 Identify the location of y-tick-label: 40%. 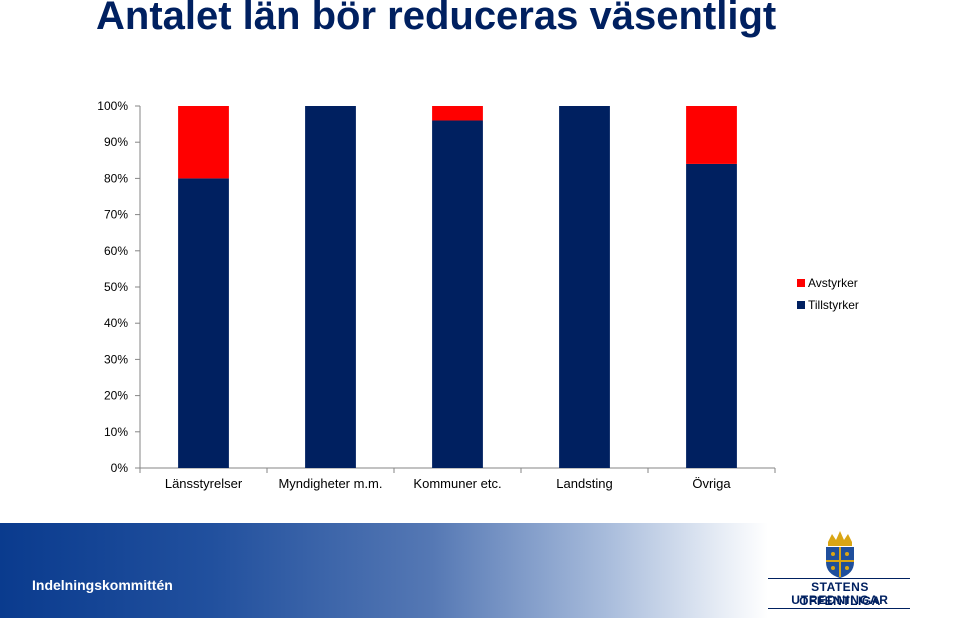
(116, 323).